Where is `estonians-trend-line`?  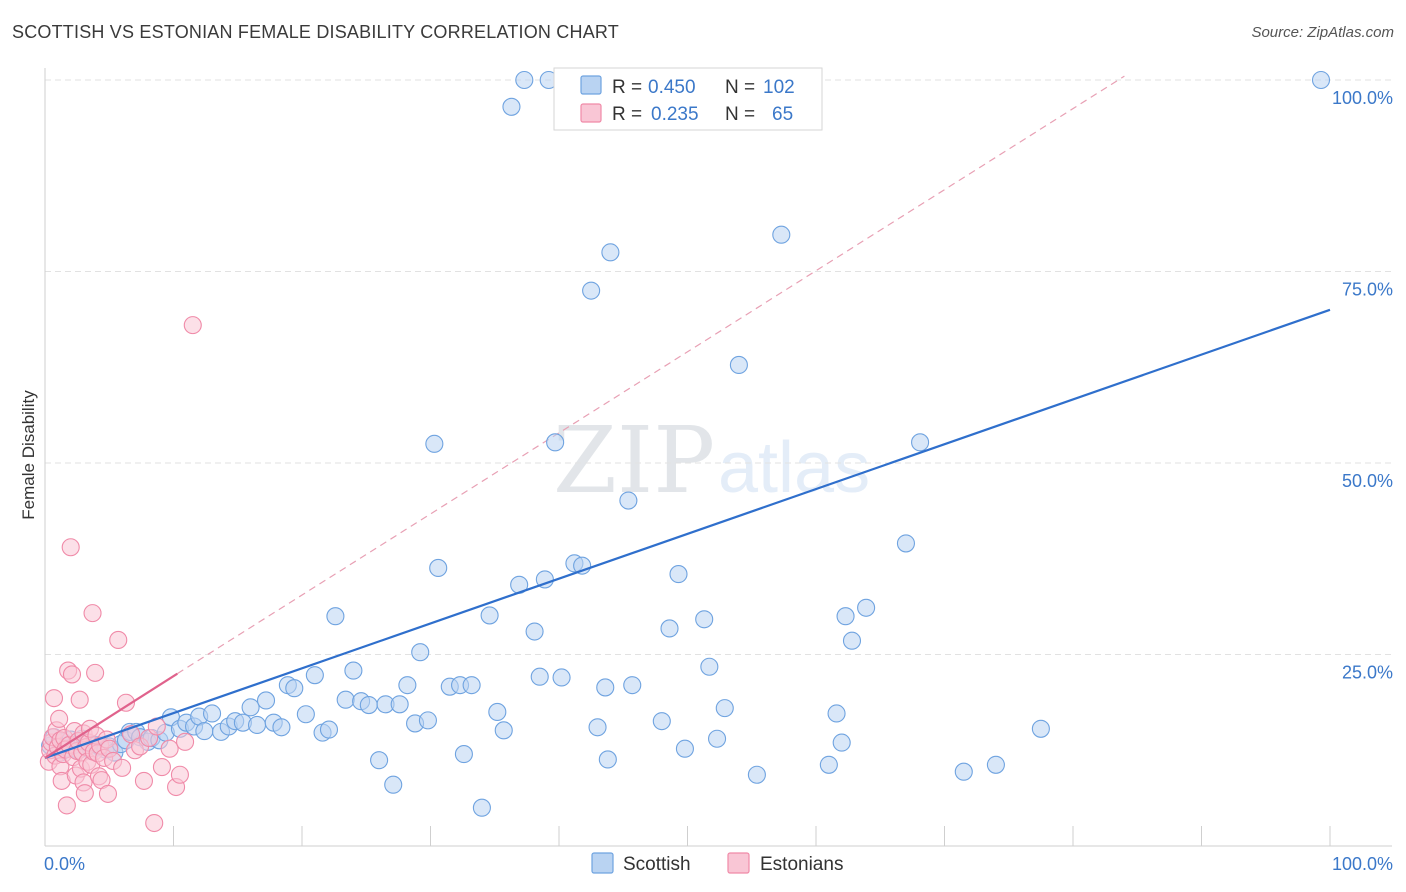
estonians-trend-line is located at coordinates (111, 715).